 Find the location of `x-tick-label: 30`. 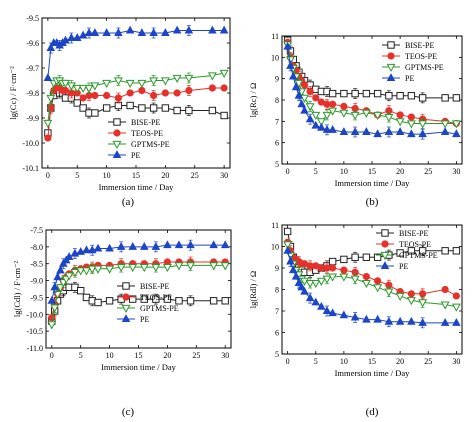

x-tick-label: 30 is located at coordinates (224, 175).